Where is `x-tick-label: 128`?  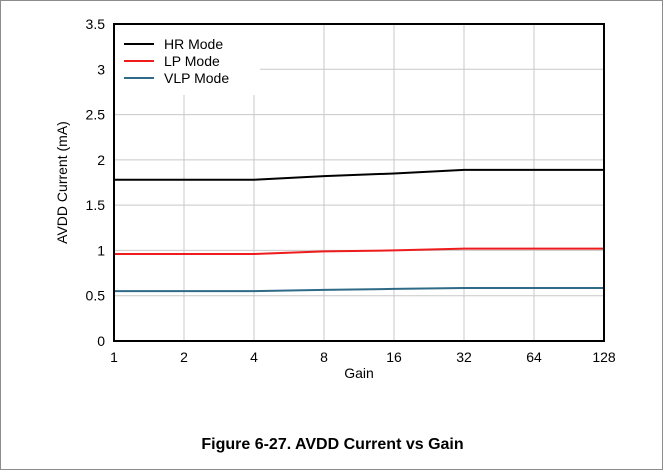
x-tick-label: 128 is located at coordinates (604, 357).